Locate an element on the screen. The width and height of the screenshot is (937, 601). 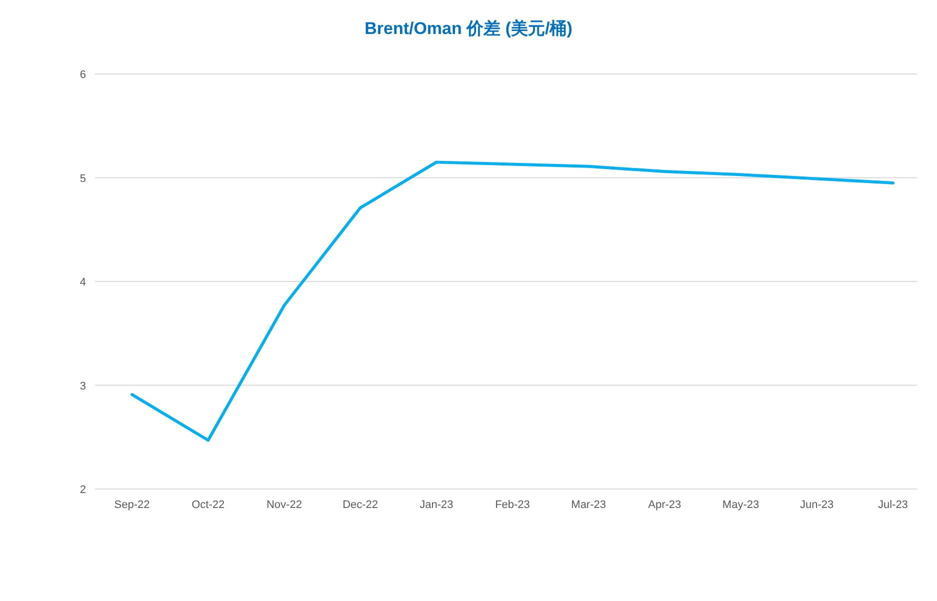
y-tick-label: 6 is located at coordinates (83, 75).